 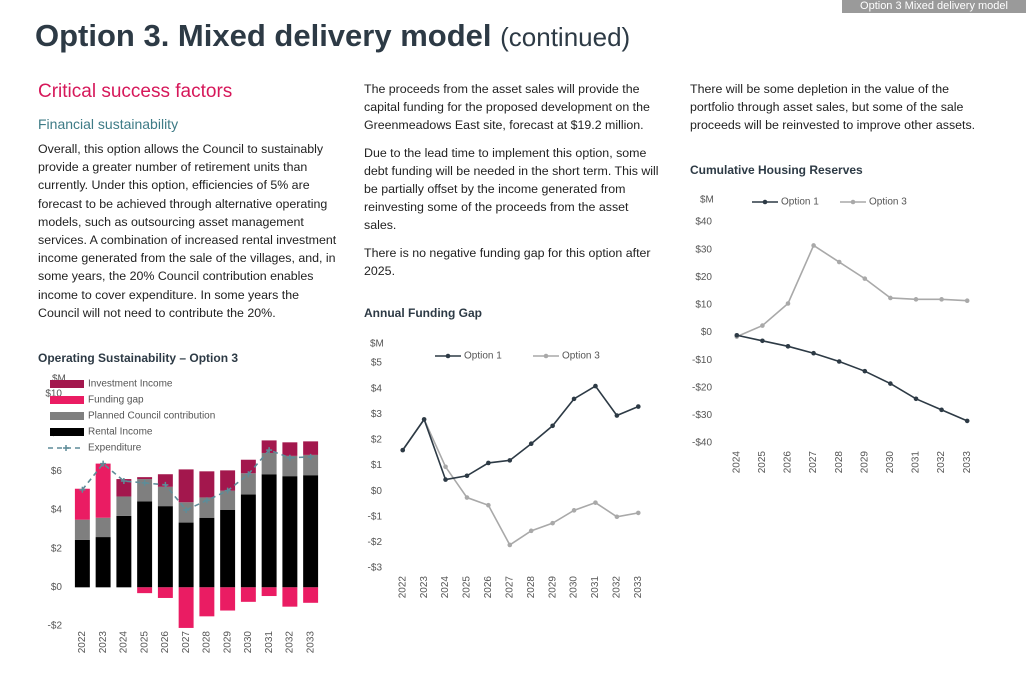 I want to click on y-tick-label: $30, so click(x=703, y=249).